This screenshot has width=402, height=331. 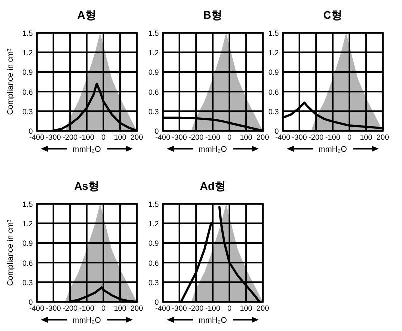 I want to click on chart-title: B형, so click(x=213, y=16).